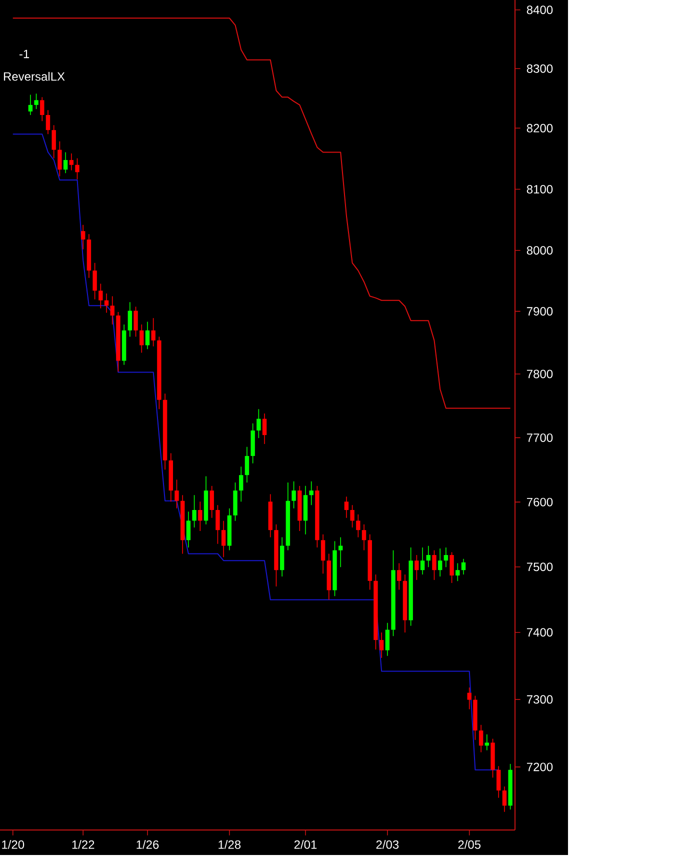  I want to click on y-tick-label: 7500, so click(539, 567).